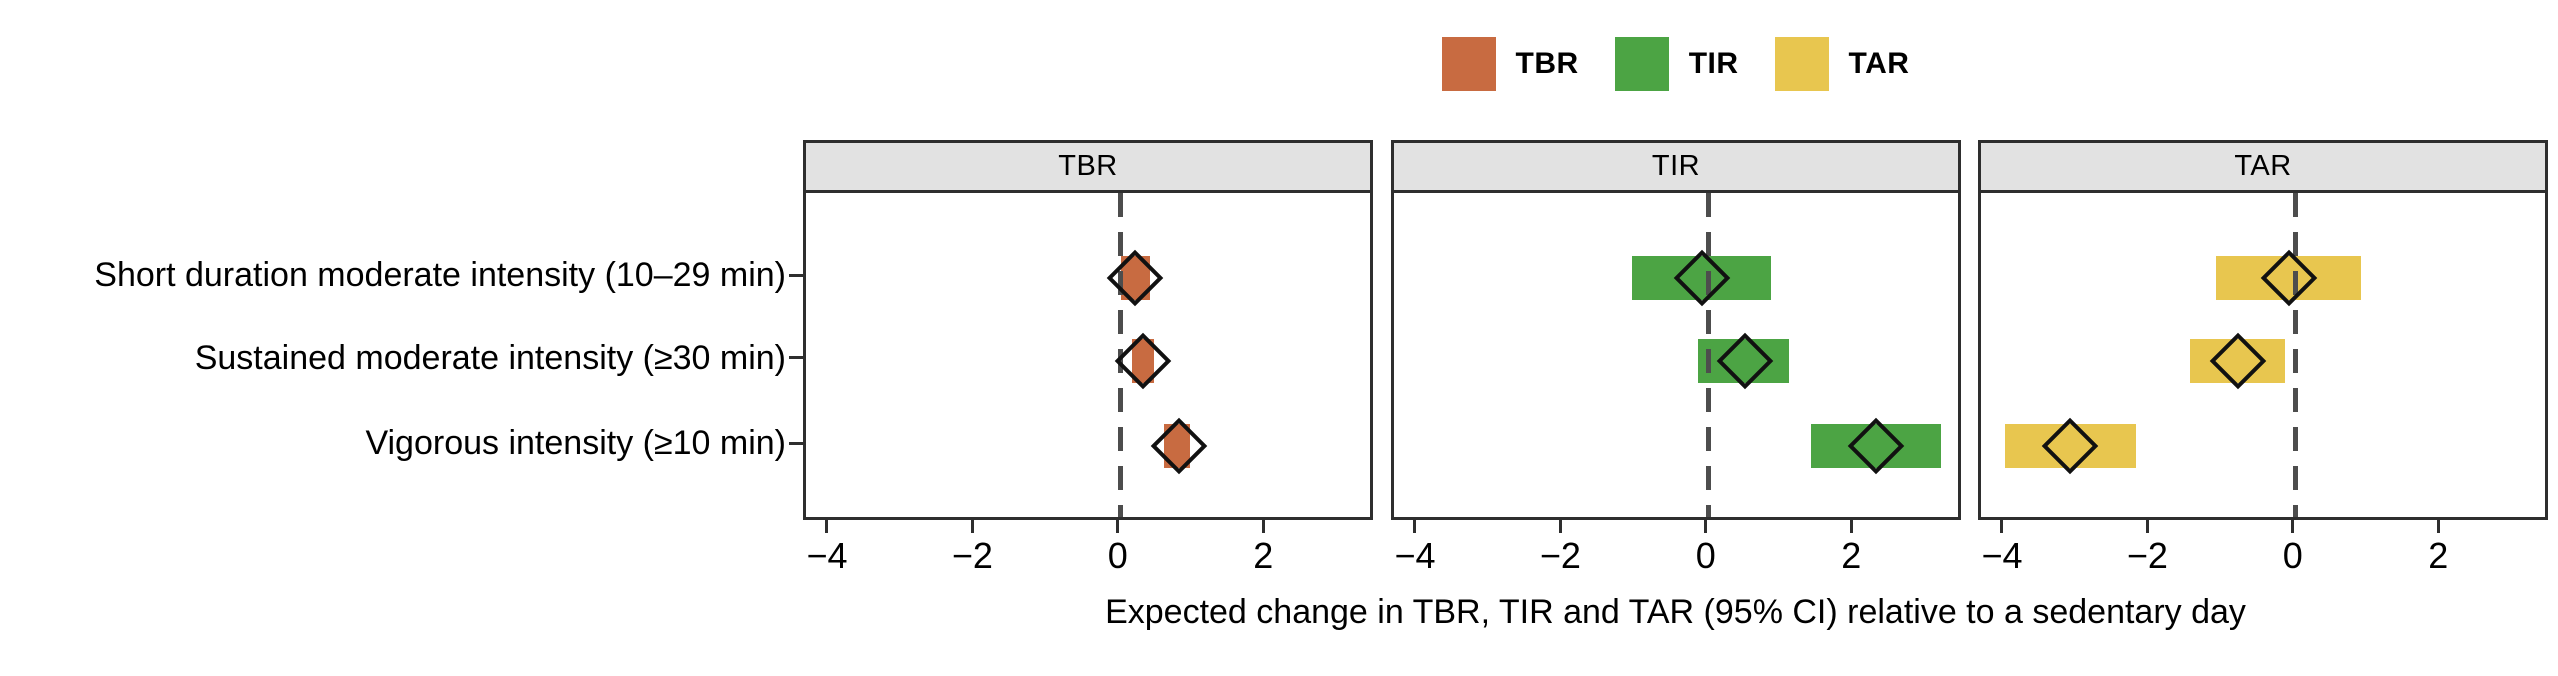 The image size is (2558, 676). I want to click on x-axis-tbr: −4 −2 0 2, so click(1088, 555).